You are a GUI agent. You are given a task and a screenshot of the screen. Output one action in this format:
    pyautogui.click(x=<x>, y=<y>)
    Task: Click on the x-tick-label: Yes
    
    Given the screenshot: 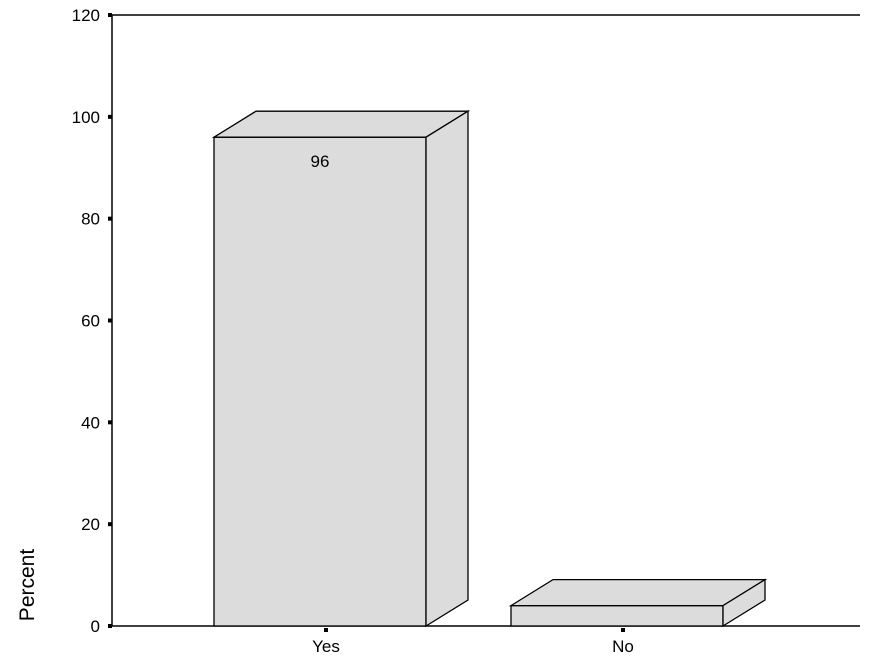 What is the action you would take?
    pyautogui.click(x=326, y=646)
    